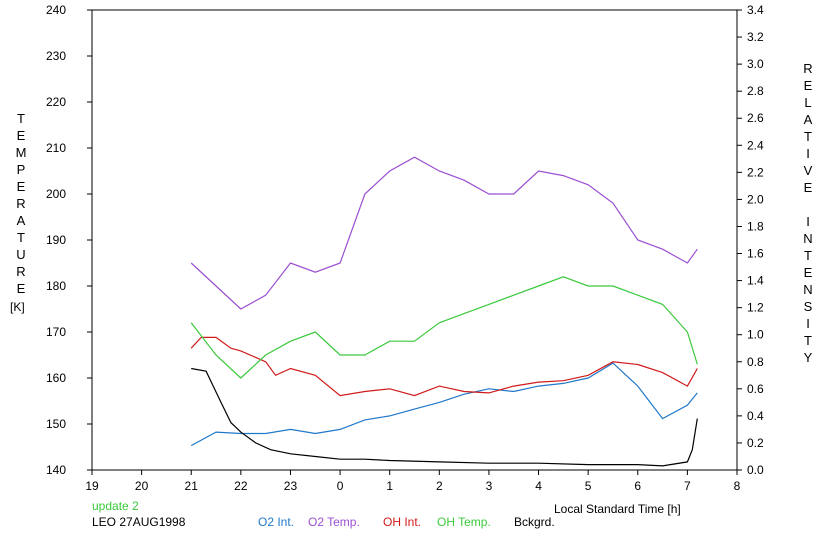 The height and width of the screenshot is (535, 828). I want to click on y-left-tick-label: 210, so click(56, 148).